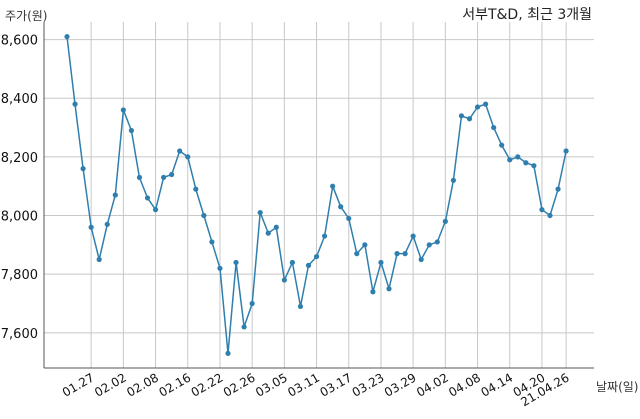 This screenshot has height=419, width=640. What do you see at coordinates (368, 384) in the screenshot?
I see `x-tick-label: 03.23` at bounding box center [368, 384].